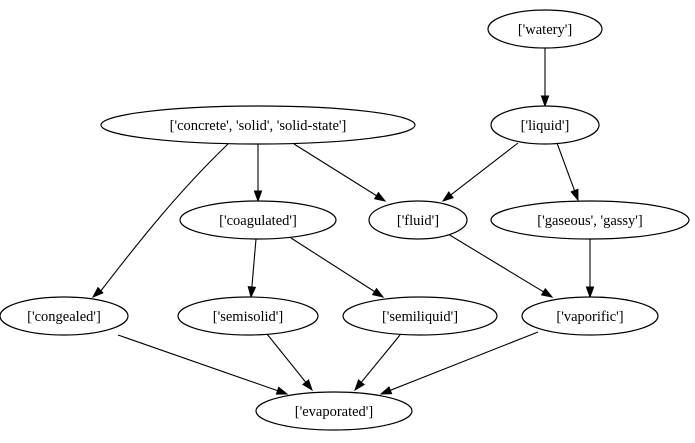  I want to click on node-label: ['congealed'], so click(64, 317).